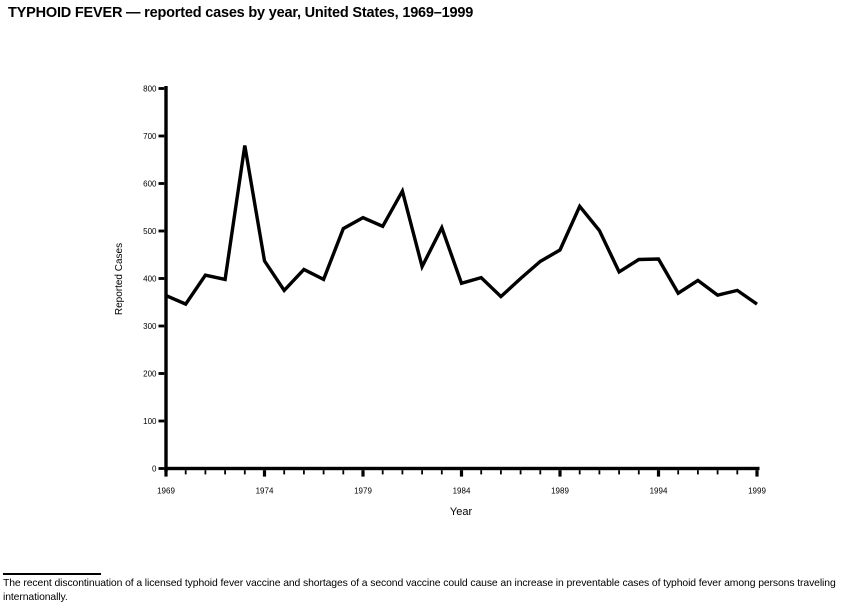 The height and width of the screenshot is (615, 855). Describe the element at coordinates (166, 491) in the screenshot. I see `x-tick-label: 1969` at that location.